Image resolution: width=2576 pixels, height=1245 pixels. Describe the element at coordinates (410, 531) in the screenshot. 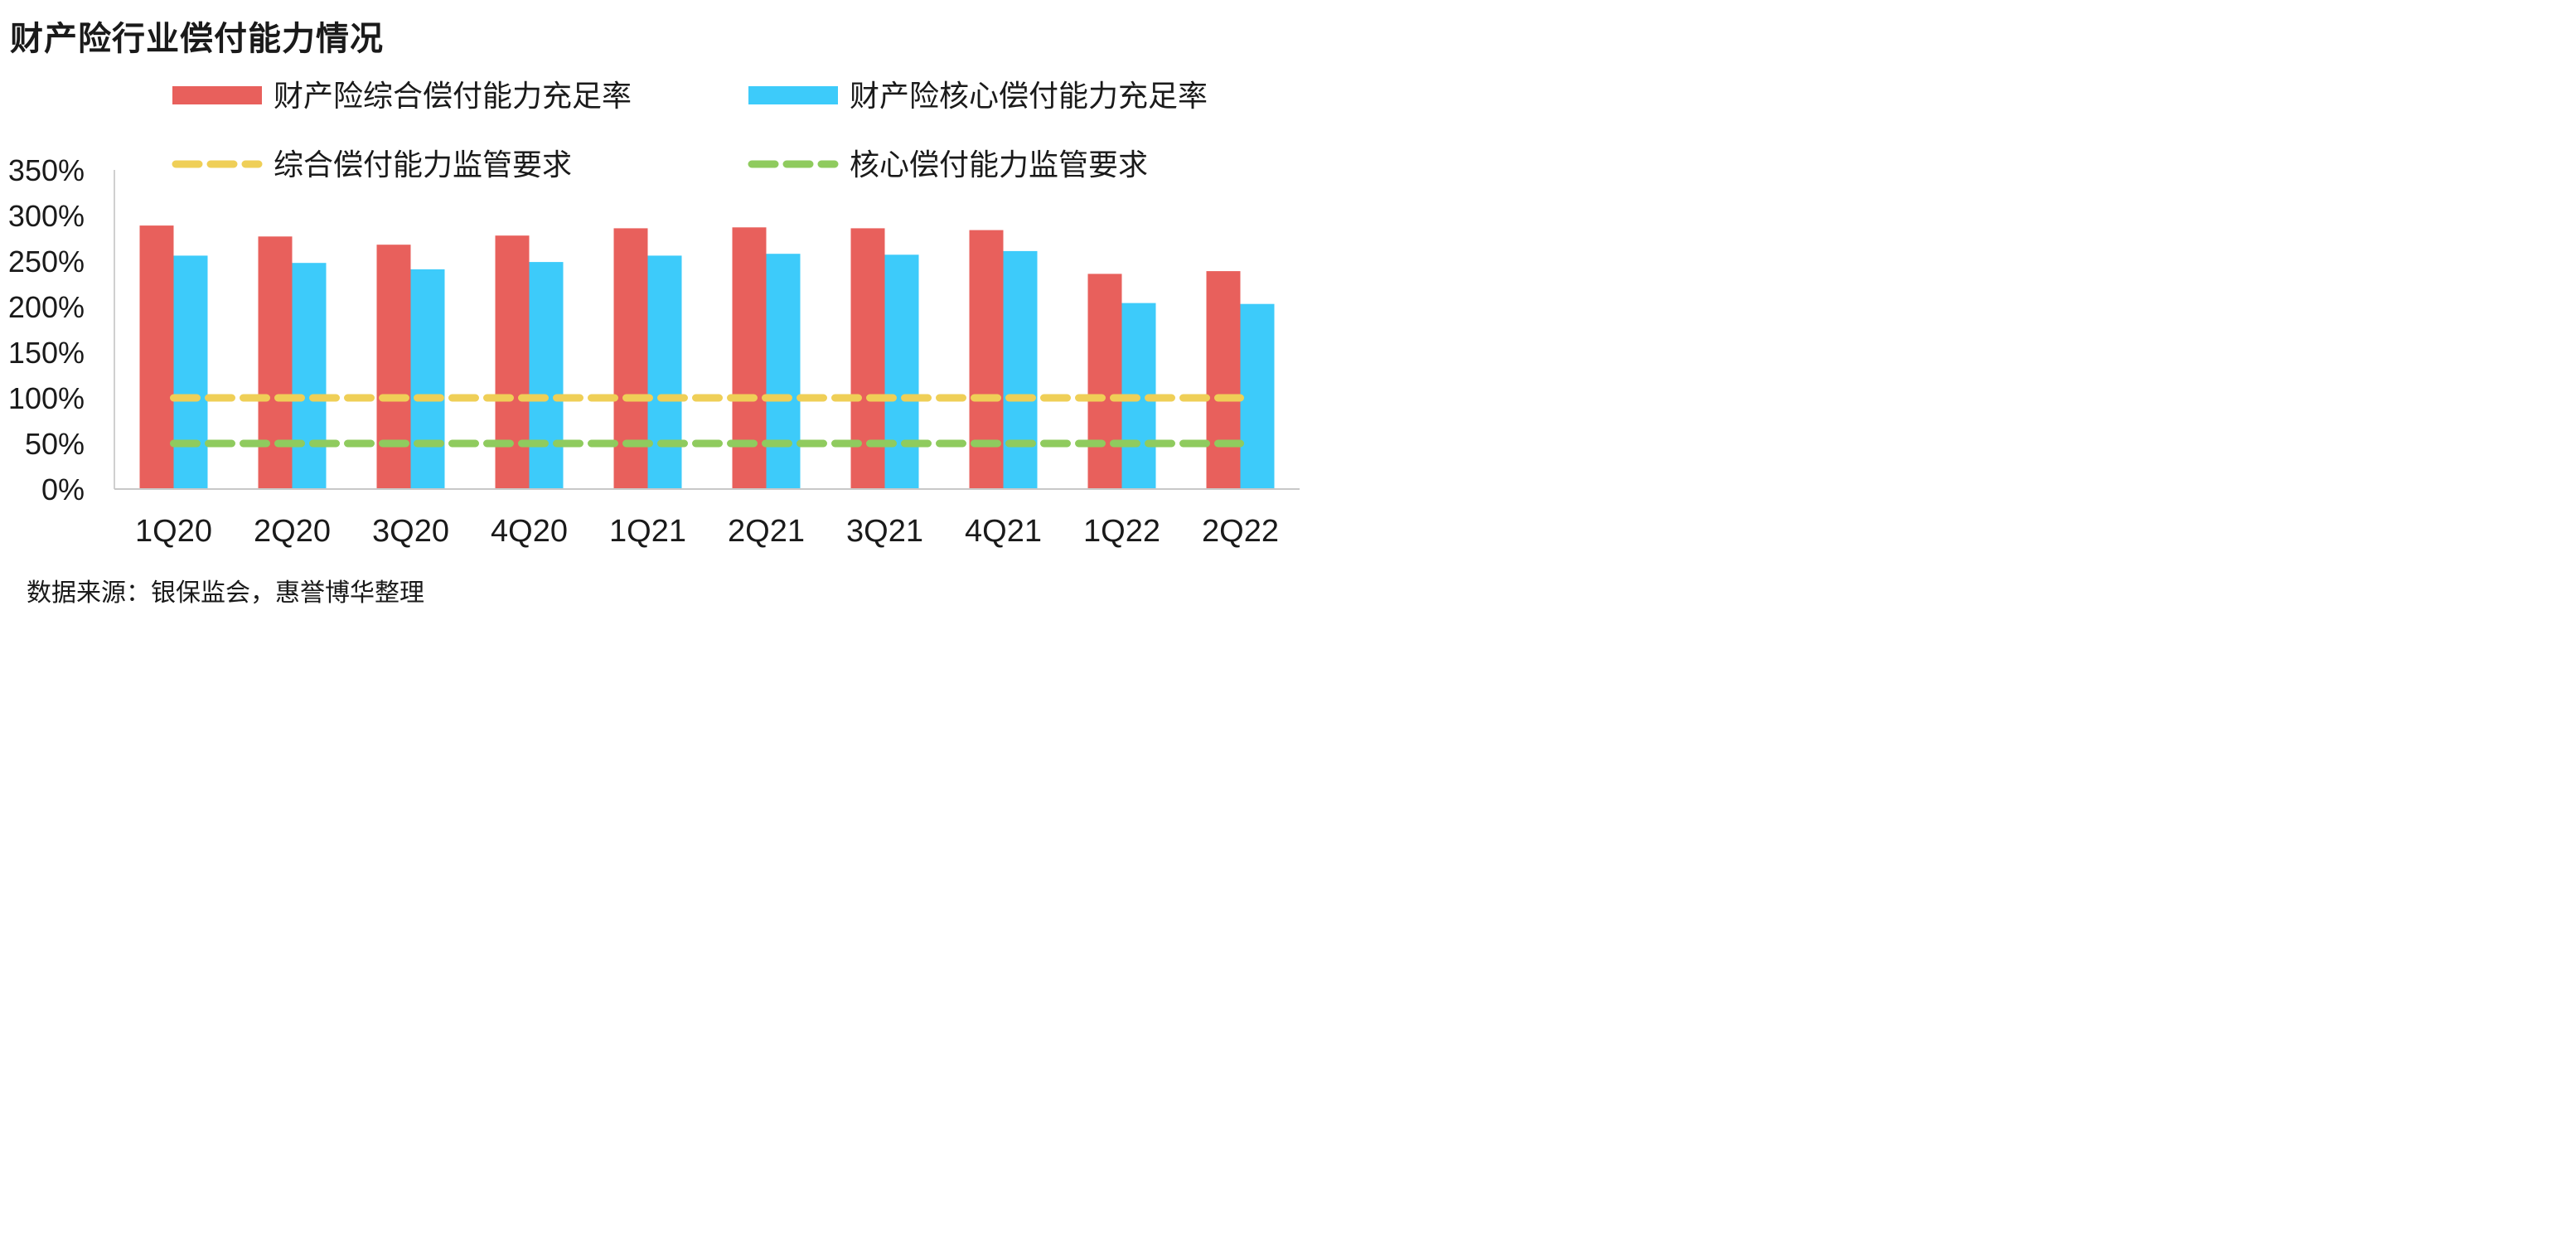

I see `x-tick-label: 3Q20` at that location.